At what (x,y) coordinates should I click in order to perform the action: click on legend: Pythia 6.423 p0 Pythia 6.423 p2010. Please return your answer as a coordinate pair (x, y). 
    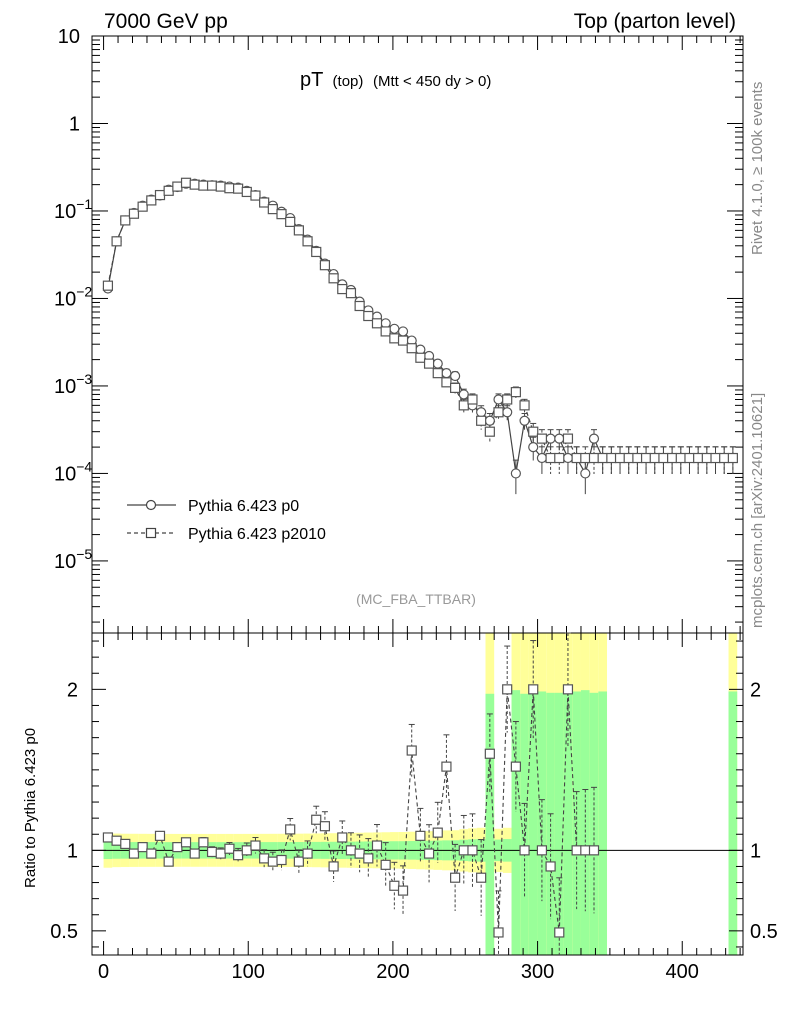
    Looking at the image, I should click on (226, 520).